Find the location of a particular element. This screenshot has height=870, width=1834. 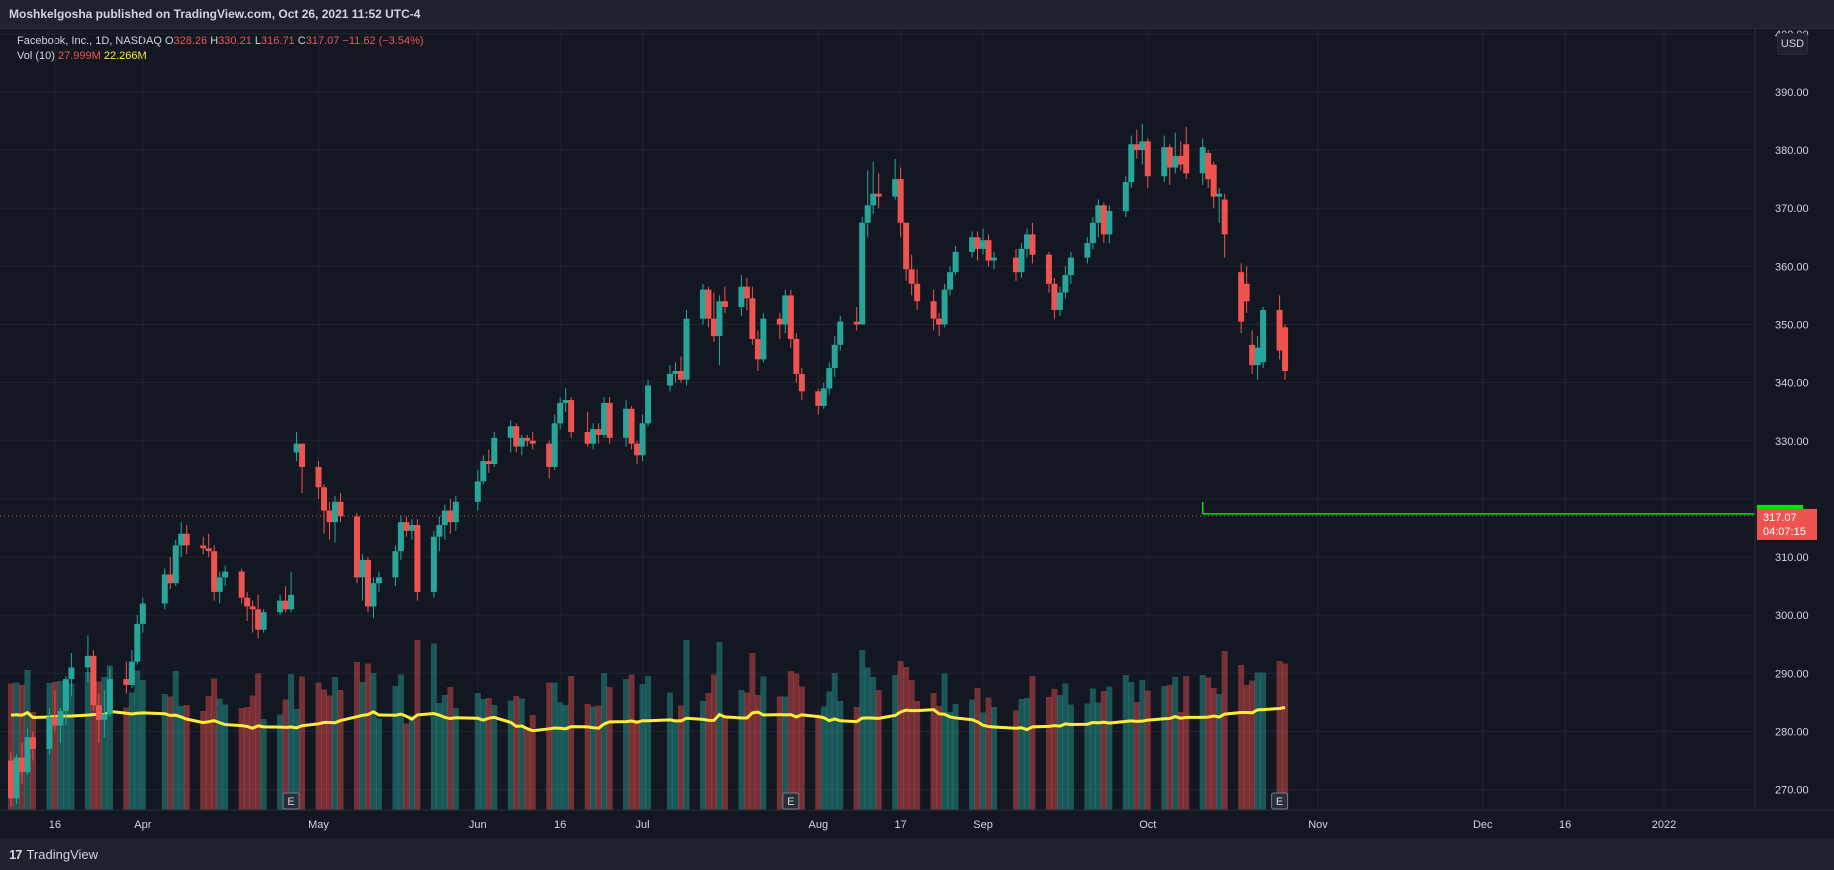

time-tick-label: Nov is located at coordinates (1318, 825).